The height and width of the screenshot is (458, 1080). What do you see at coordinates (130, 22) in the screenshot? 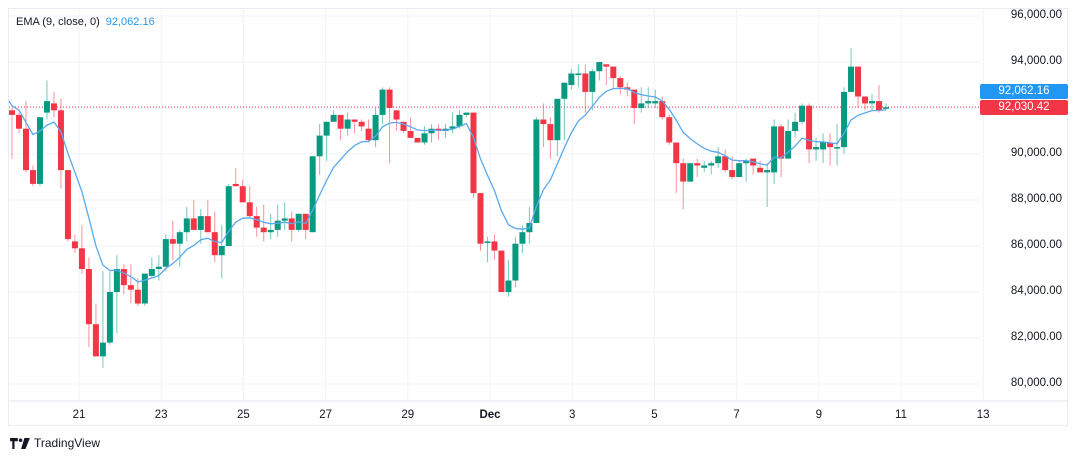
I see `indicator-value: 92,062.16` at bounding box center [130, 22].